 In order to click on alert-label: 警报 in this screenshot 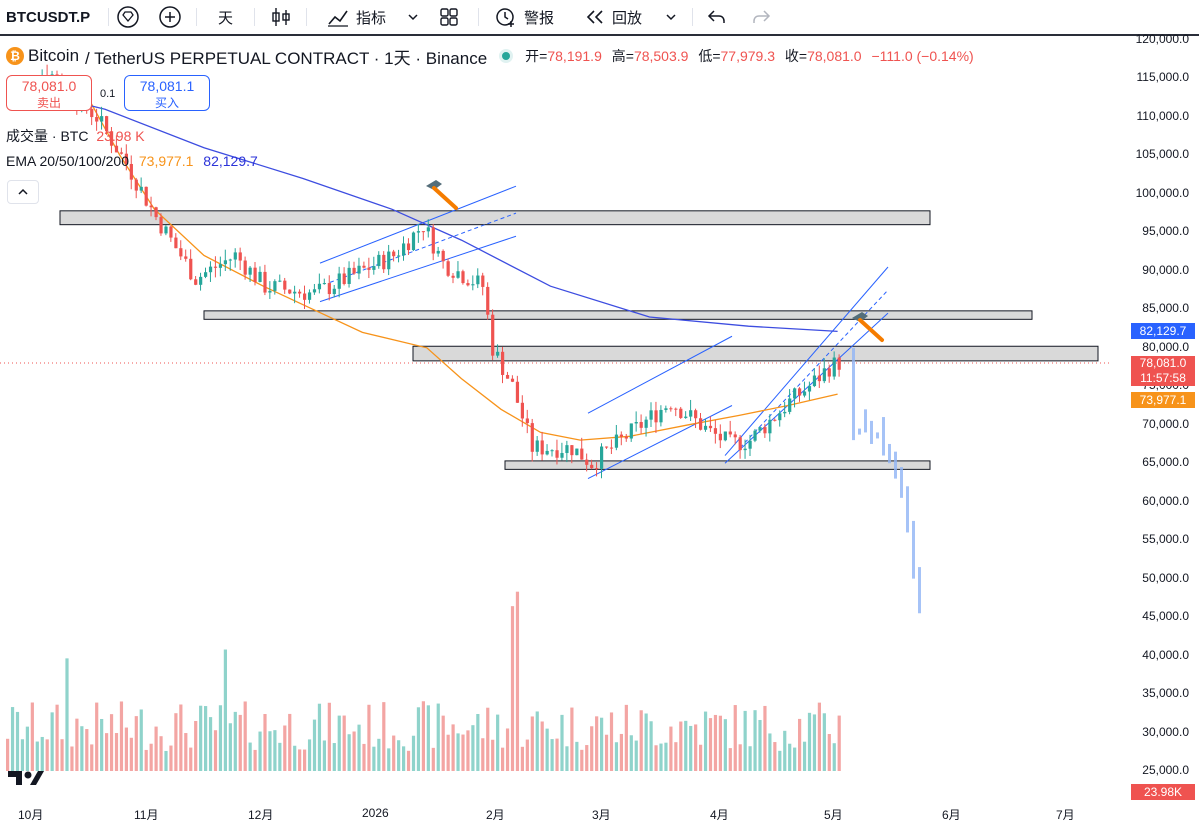, I will do `click(539, 18)`.